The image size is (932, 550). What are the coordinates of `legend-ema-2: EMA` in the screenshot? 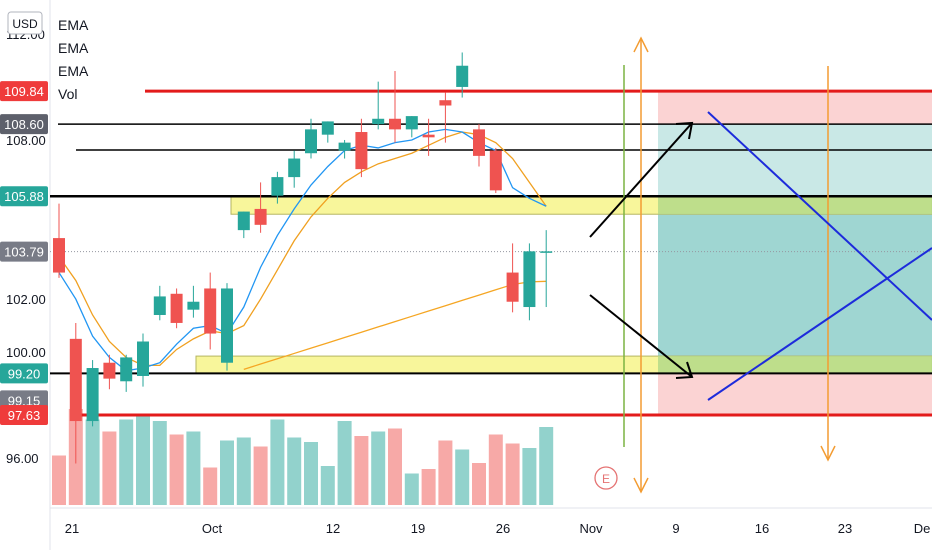 It's located at (73, 48).